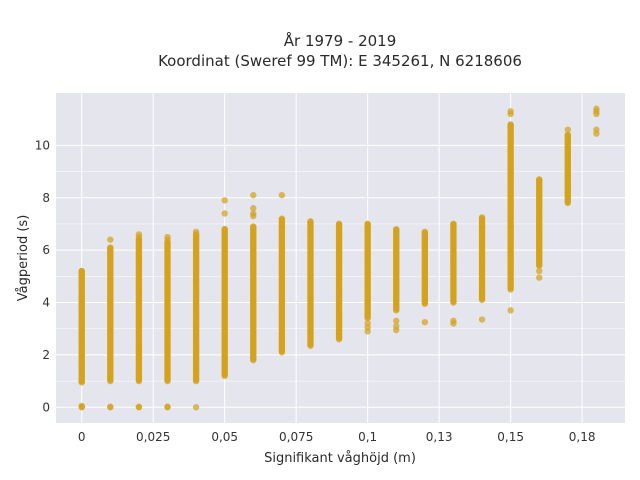  What do you see at coordinates (340, 40) in the screenshot?
I see `chart-title-line-1: År 1979 - 2019` at bounding box center [340, 40].